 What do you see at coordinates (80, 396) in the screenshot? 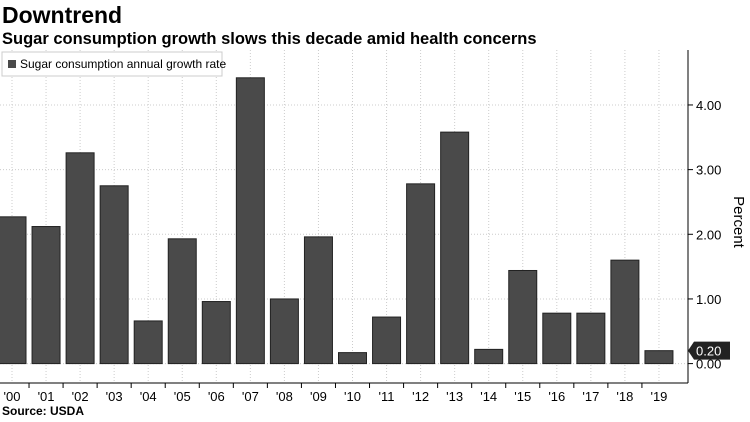
I see `x-tick-label: '02` at bounding box center [80, 396].